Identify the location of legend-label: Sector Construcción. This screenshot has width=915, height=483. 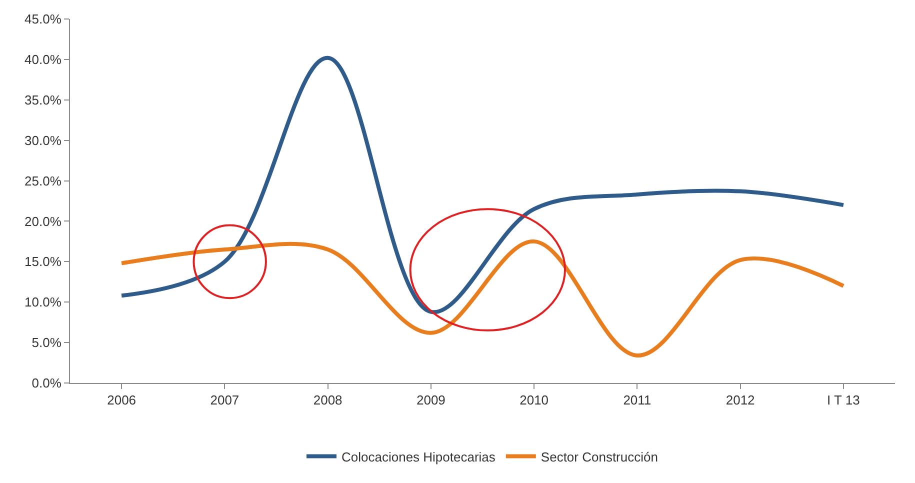
(599, 456).